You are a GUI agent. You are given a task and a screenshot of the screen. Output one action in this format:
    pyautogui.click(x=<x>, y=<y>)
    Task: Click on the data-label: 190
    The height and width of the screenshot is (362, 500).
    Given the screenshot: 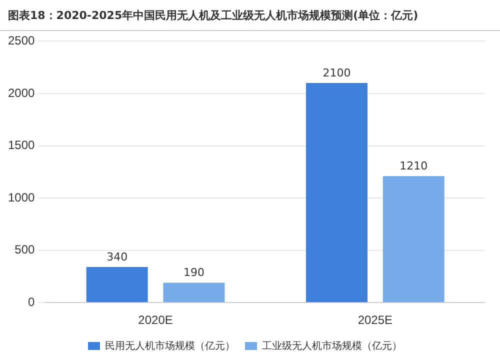 What is the action you would take?
    pyautogui.click(x=193, y=273)
    